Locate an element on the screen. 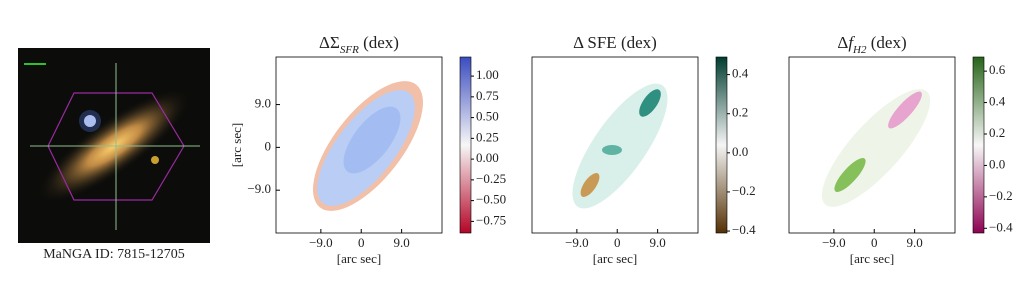 Image resolution: width=1035 pixels, height=301 pixels. y-tick-label: −9.0 is located at coordinates (259, 188).